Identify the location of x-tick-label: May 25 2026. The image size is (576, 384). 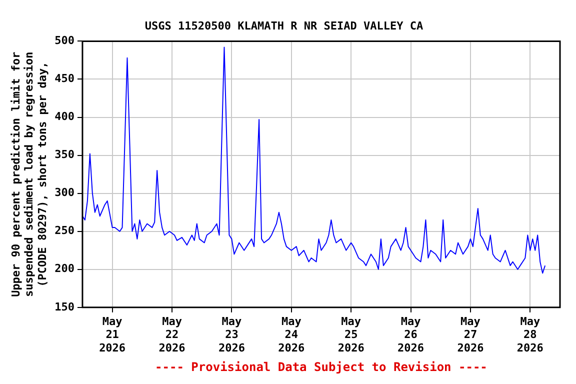
(351, 334).